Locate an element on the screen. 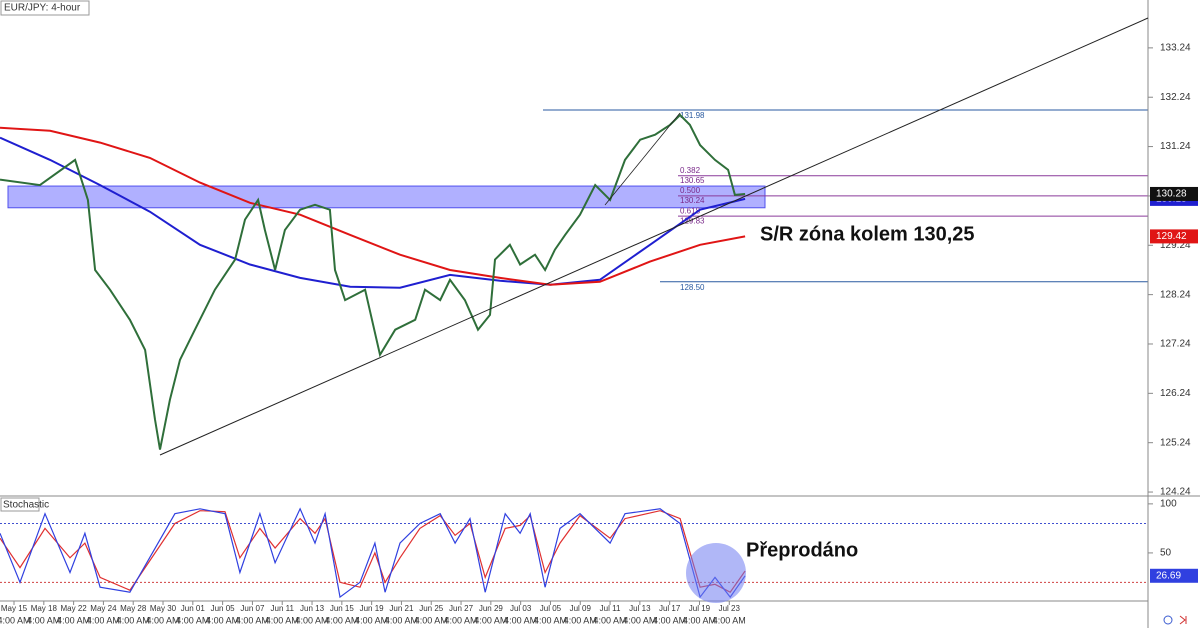 Image resolution: width=1200 pixels, height=628 pixels. title-box is located at coordinates (45, 8).